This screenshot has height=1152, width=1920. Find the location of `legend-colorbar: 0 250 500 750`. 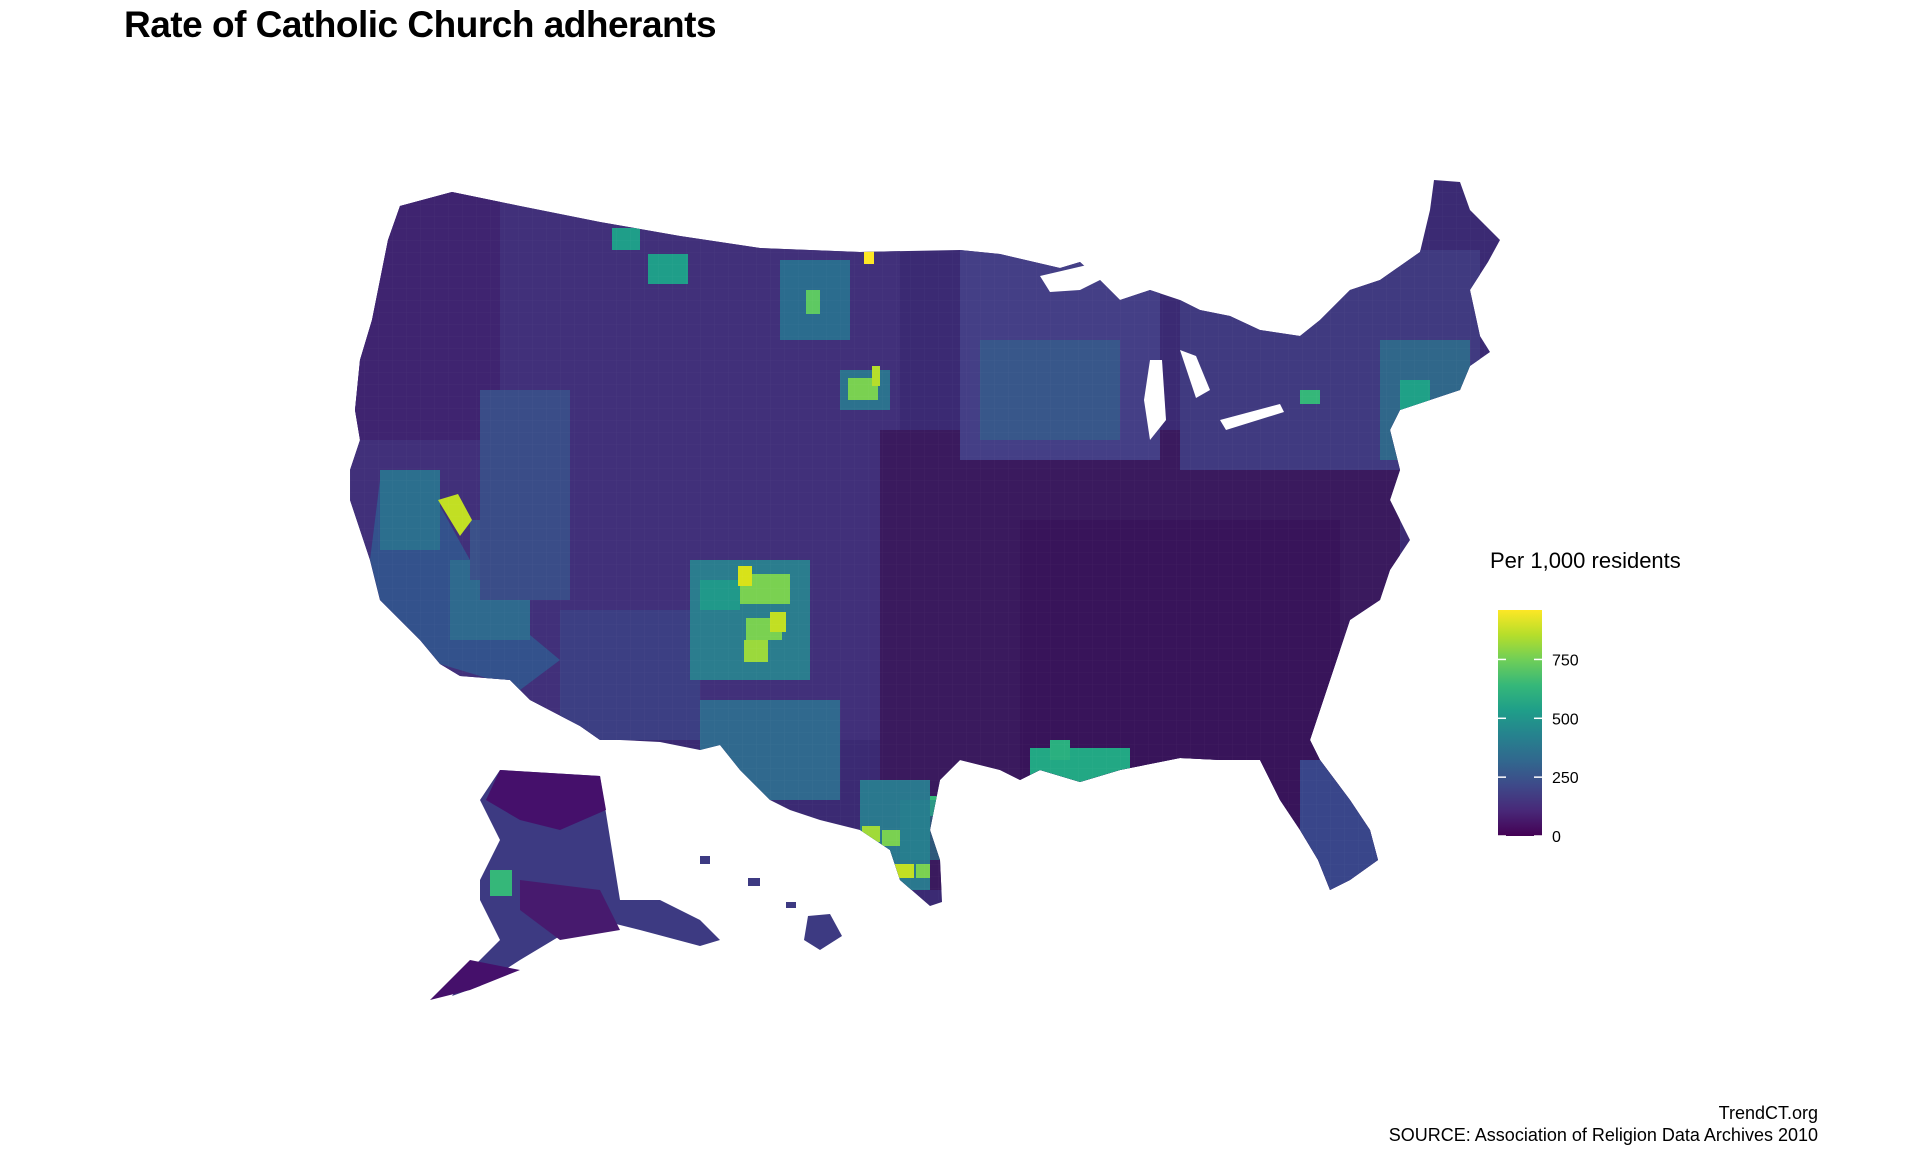

legend-colorbar: 0 250 500 750 is located at coordinates (1538, 728).